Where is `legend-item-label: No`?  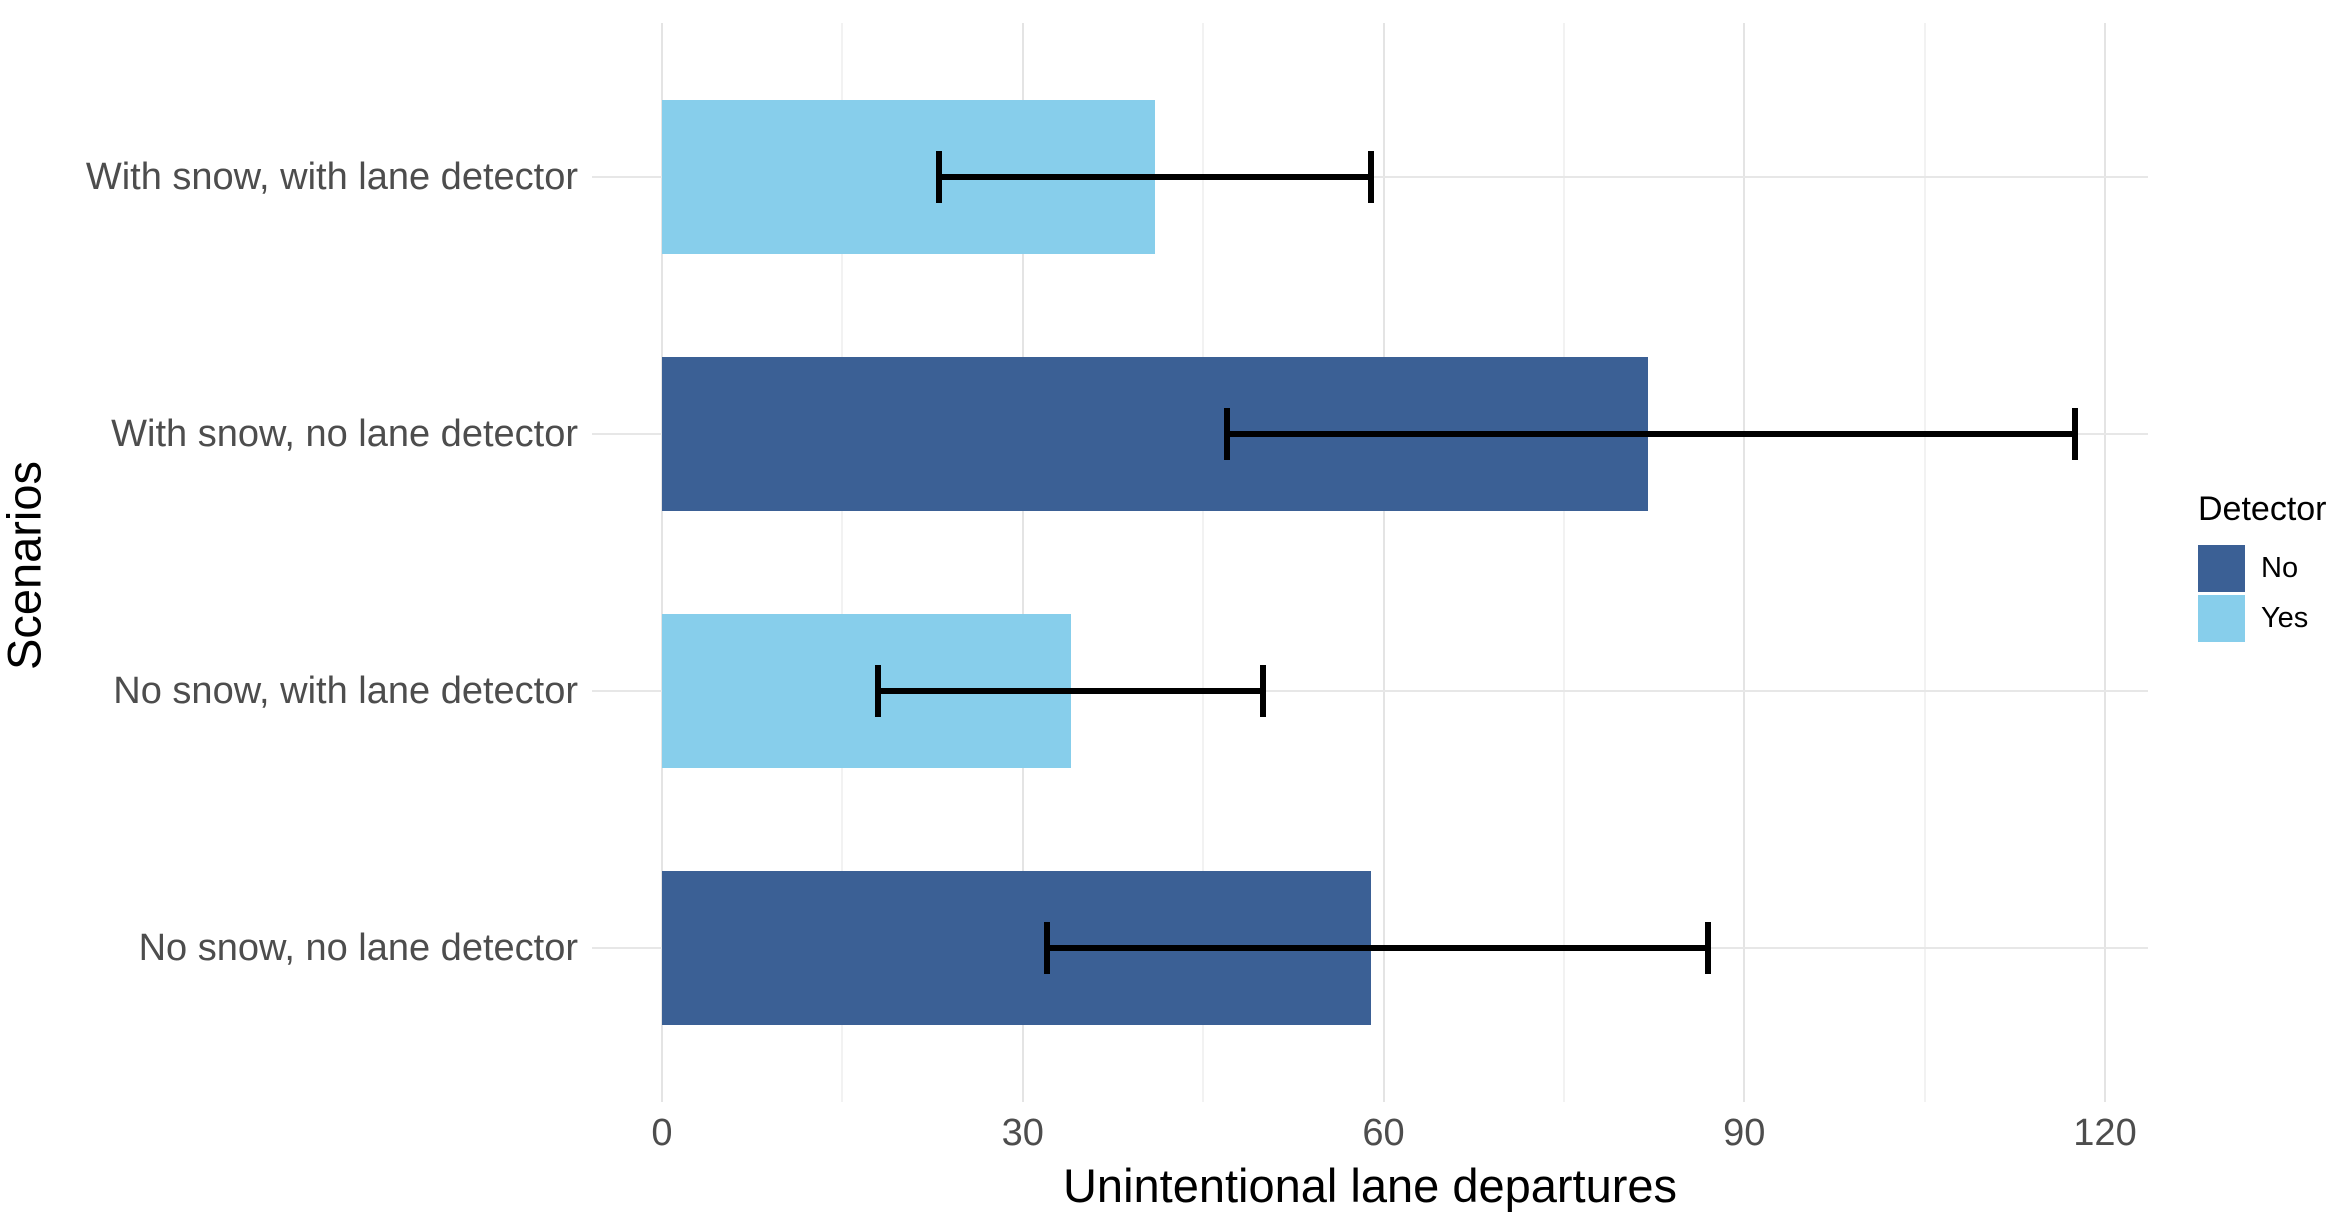 legend-item-label: No is located at coordinates (2280, 568).